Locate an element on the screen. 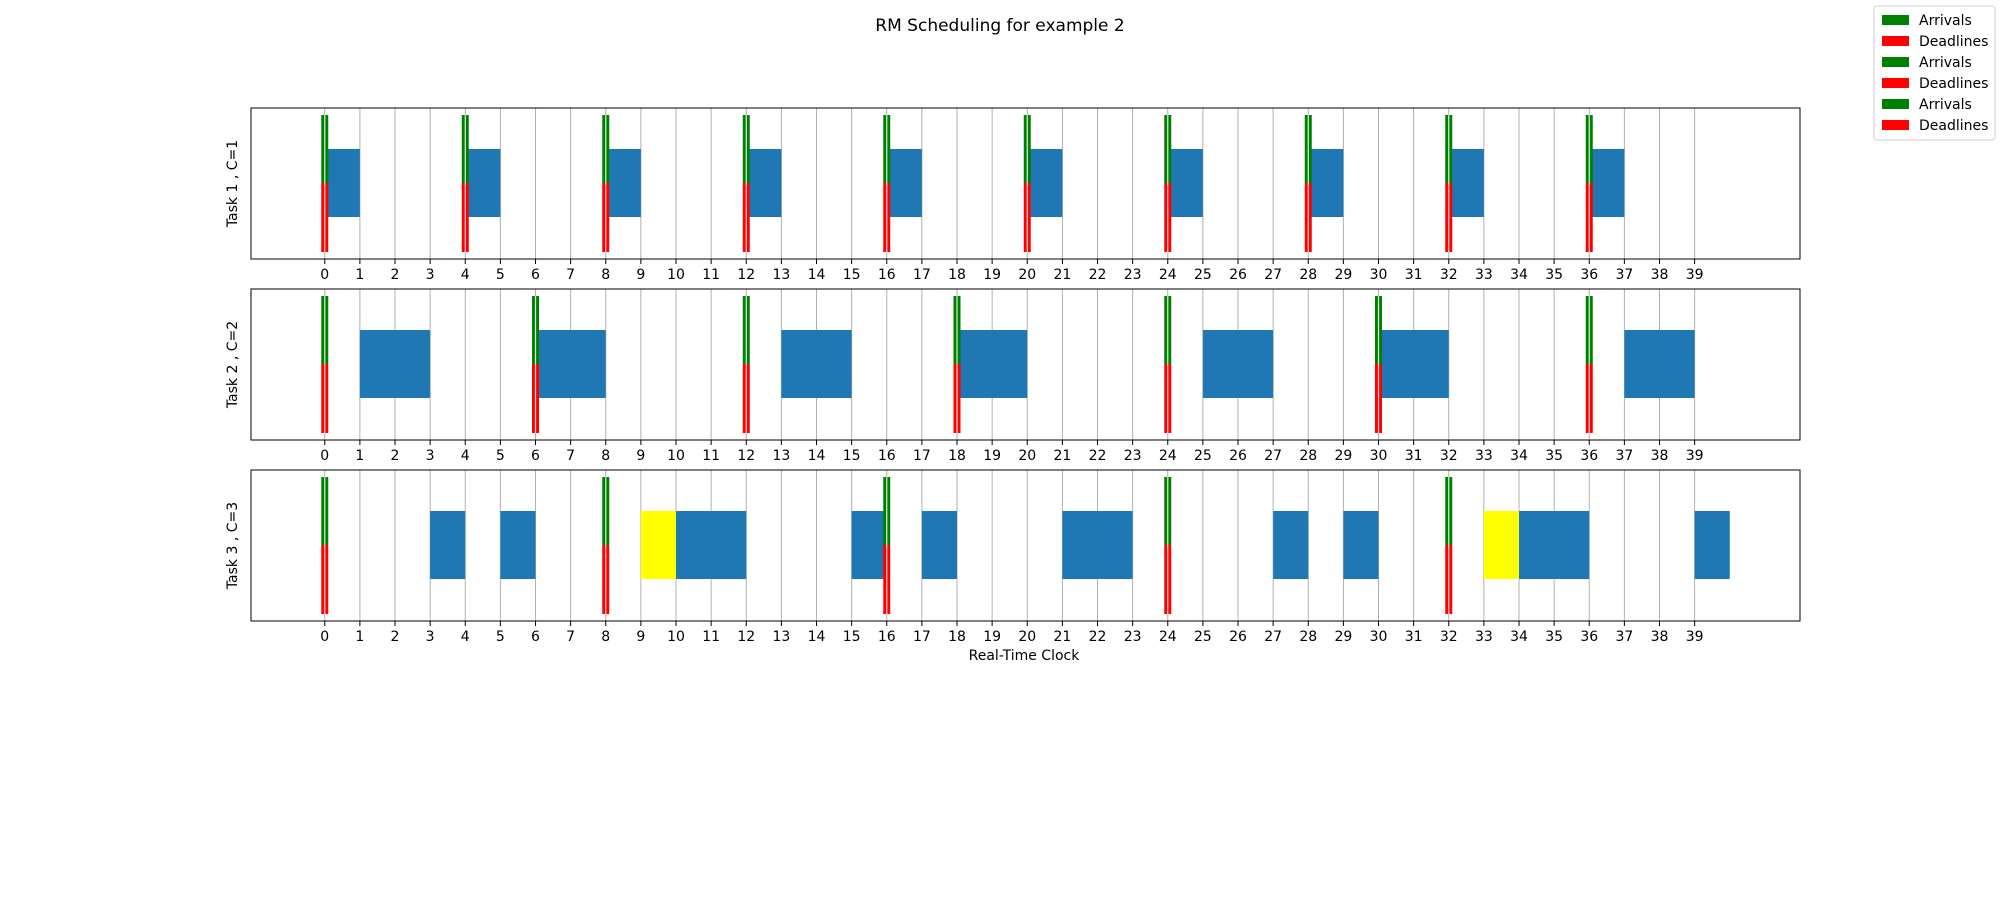 This screenshot has height=904, width=2000. x-tick-label: 36 is located at coordinates (1589, 637).